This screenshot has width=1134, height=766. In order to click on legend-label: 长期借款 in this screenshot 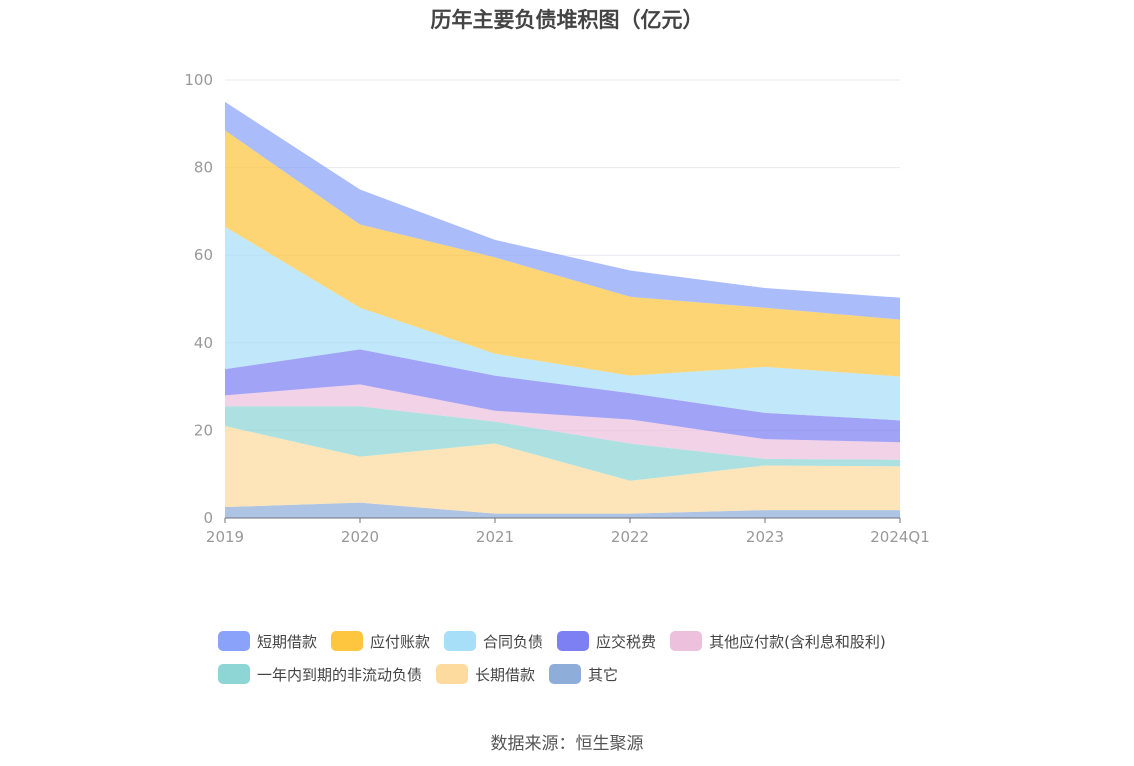, I will do `click(505, 674)`.